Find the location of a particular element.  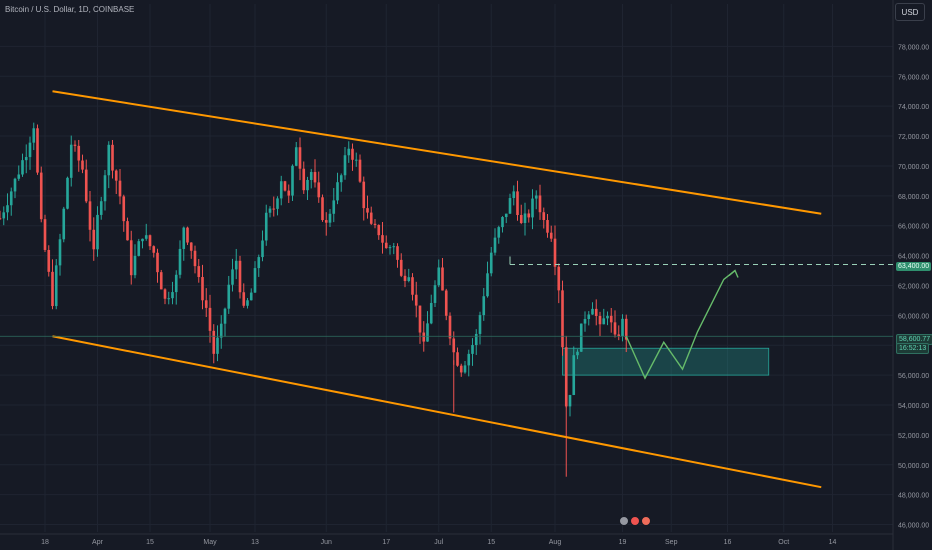

x-tick-label: 14 is located at coordinates (833, 542).